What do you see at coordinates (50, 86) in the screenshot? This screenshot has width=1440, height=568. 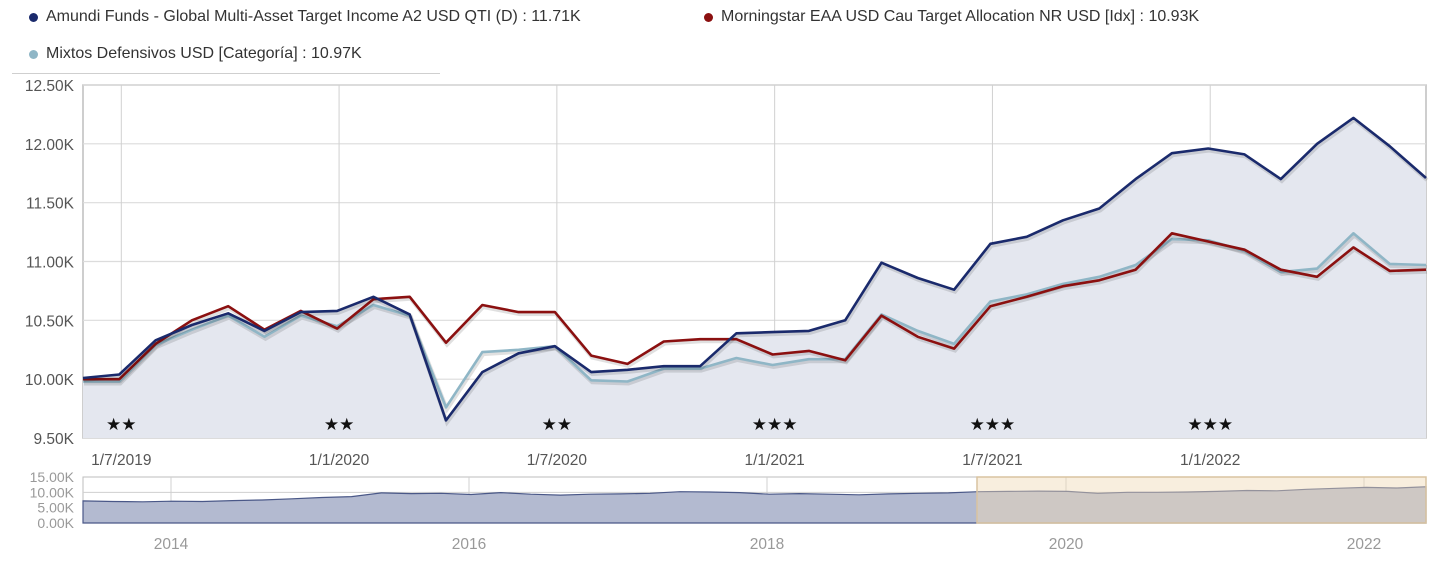 I see `y-tick-label: 12.50K` at bounding box center [50, 86].